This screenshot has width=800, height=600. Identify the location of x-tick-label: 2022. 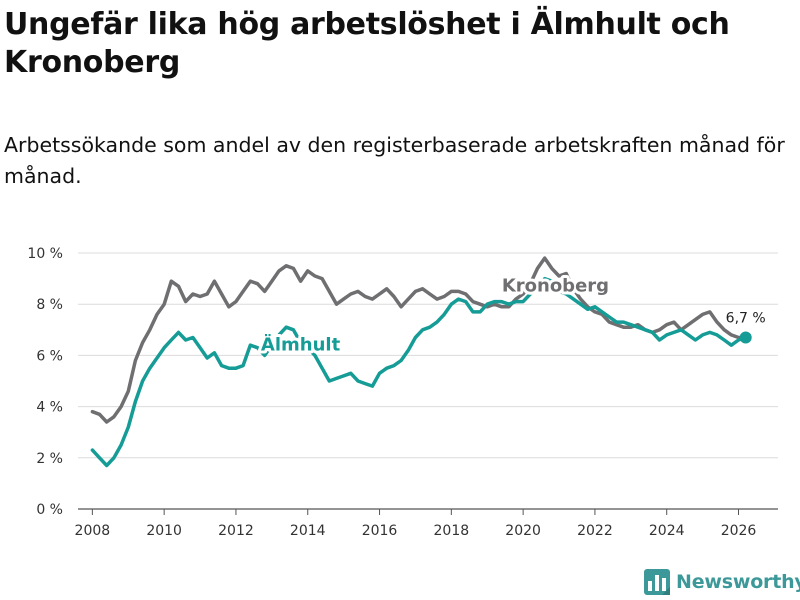
(595, 531).